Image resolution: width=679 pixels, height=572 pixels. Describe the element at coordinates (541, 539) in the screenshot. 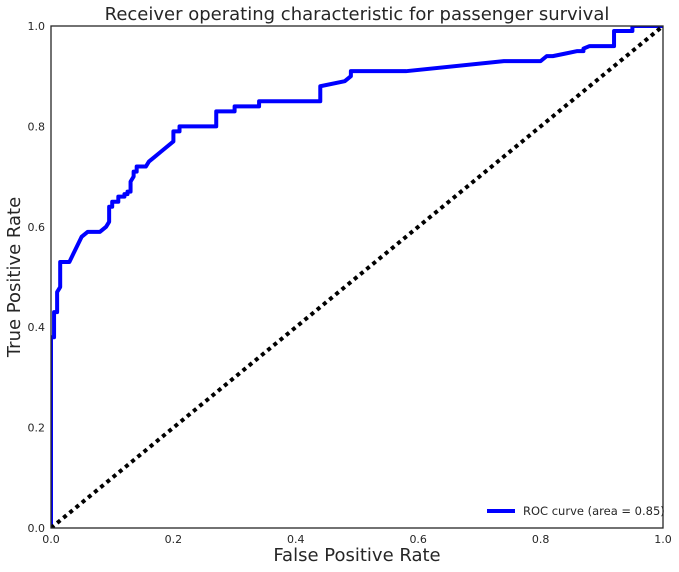

I see `x-tick-label: 0.8` at that location.